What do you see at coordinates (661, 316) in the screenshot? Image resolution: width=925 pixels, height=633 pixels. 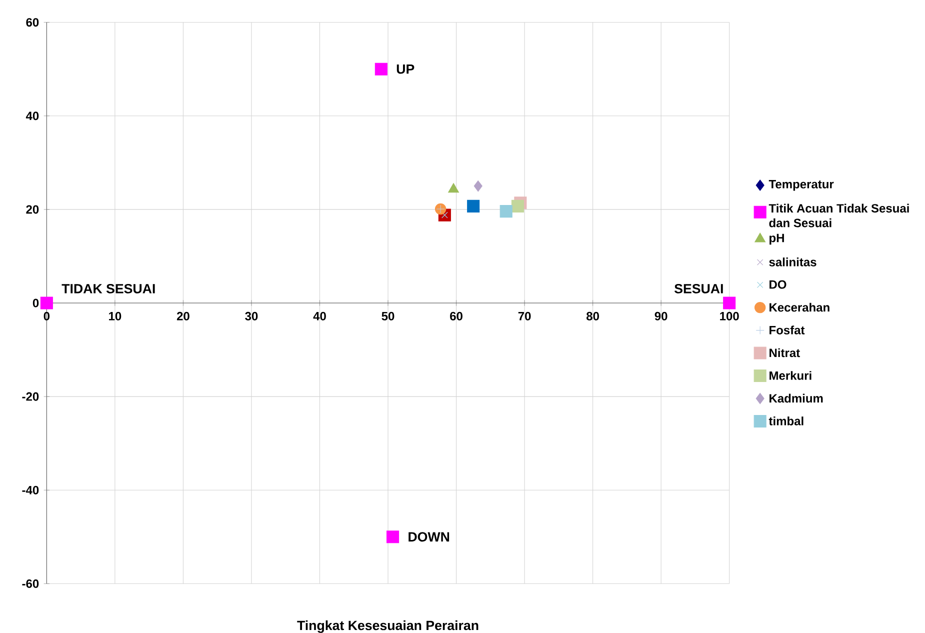 I see `x-tick-label: 90` at bounding box center [661, 316].